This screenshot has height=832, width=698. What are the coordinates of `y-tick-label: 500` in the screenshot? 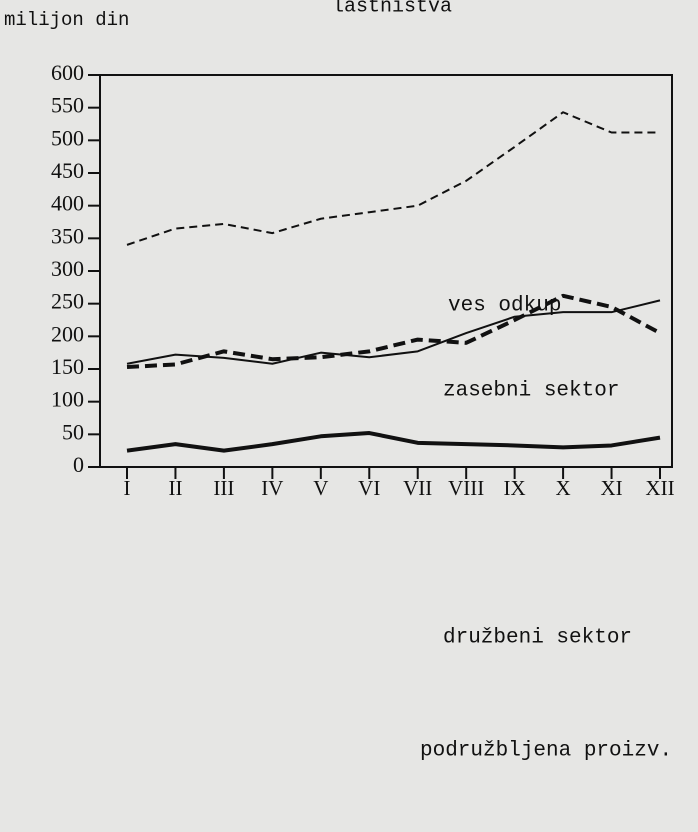 It's located at (67, 137).